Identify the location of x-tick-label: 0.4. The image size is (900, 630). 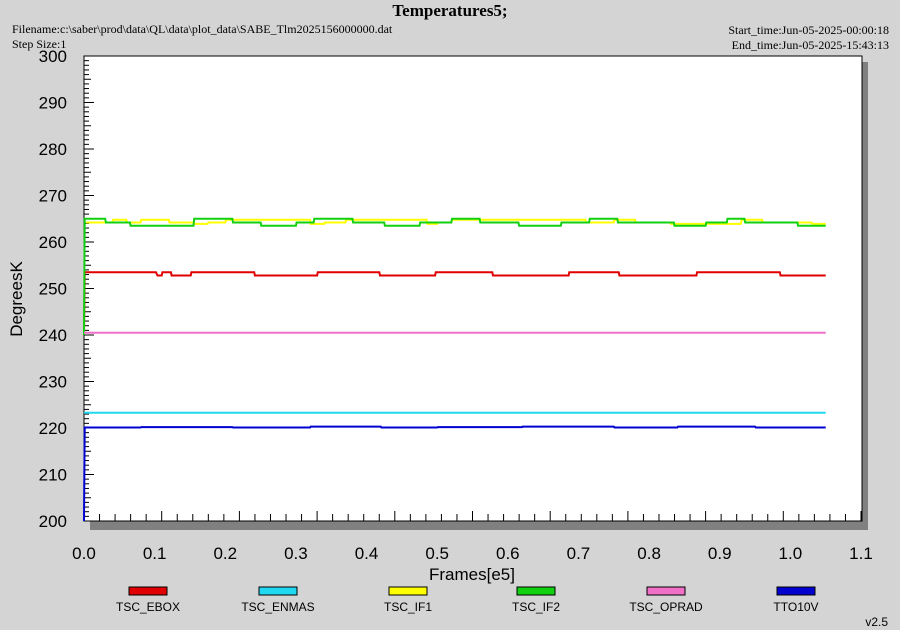
(367, 553).